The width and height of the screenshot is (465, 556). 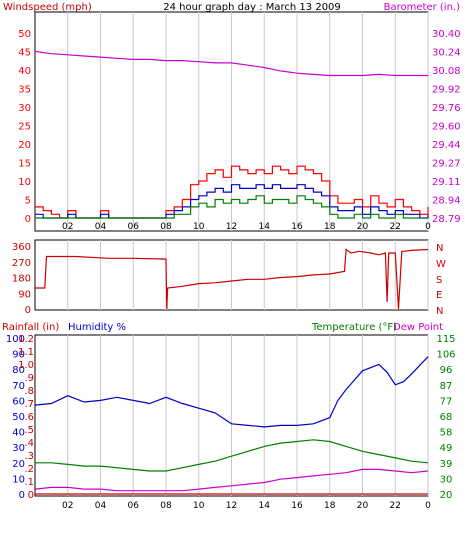 I want to click on series-line-wind-average, so click(x=232, y=201).